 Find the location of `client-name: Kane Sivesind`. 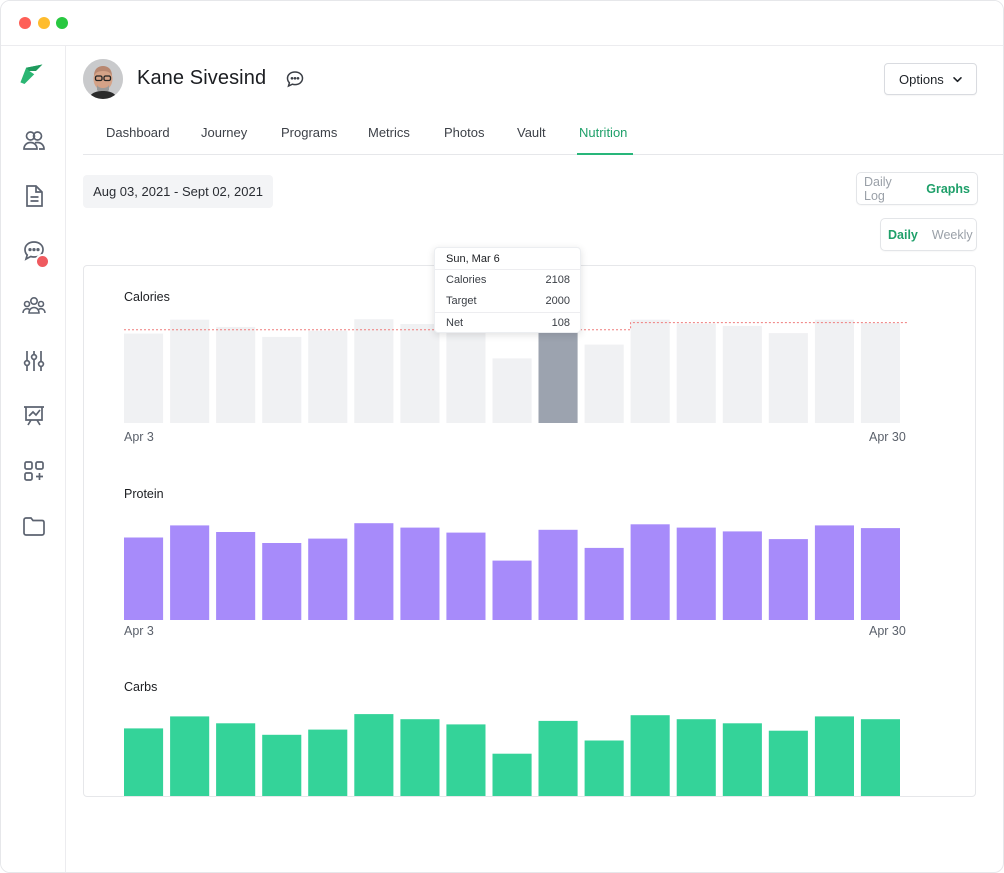

client-name: Kane Sivesind is located at coordinates (202, 78).